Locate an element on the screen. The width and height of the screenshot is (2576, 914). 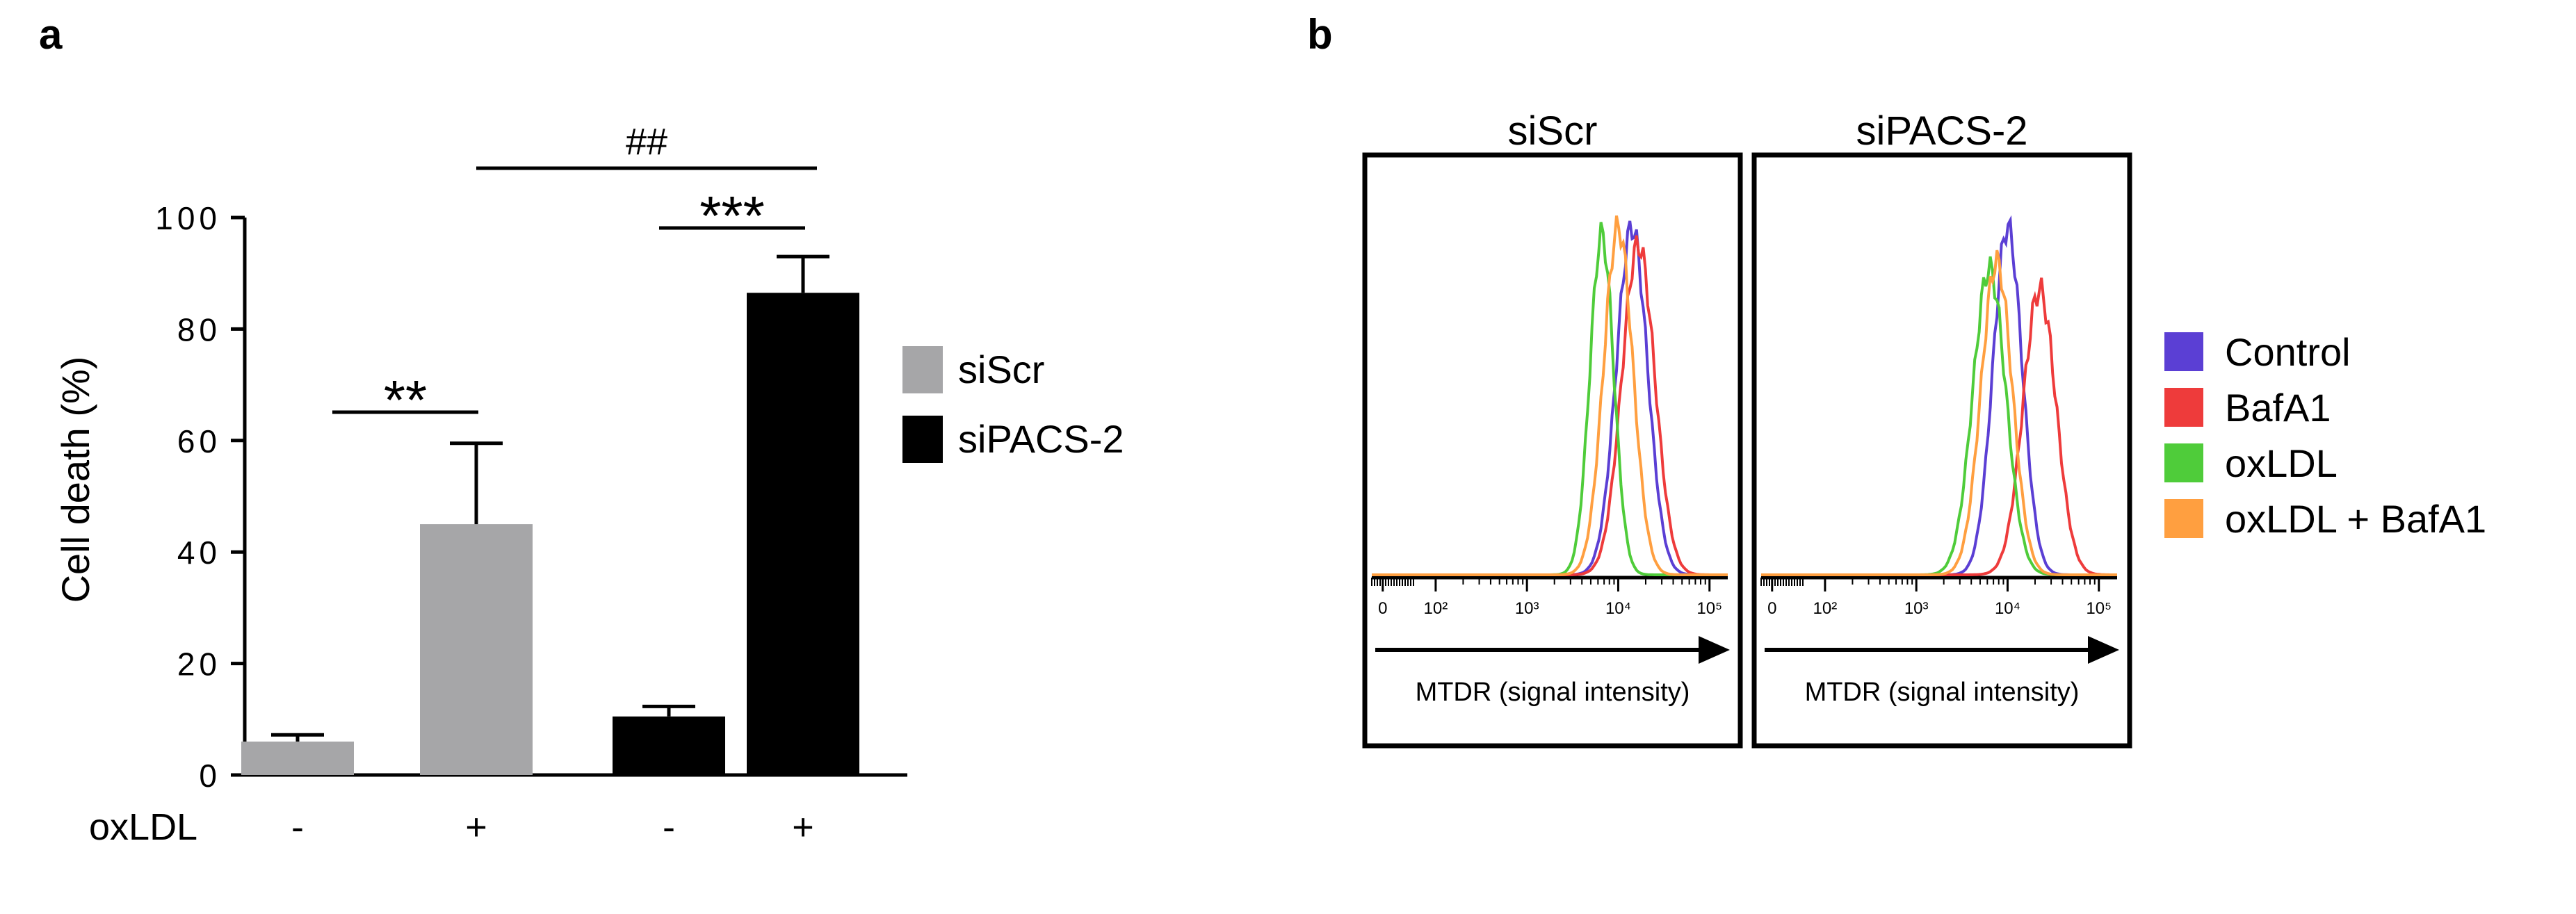
legend-label: oxLDL is located at coordinates (2281, 463).